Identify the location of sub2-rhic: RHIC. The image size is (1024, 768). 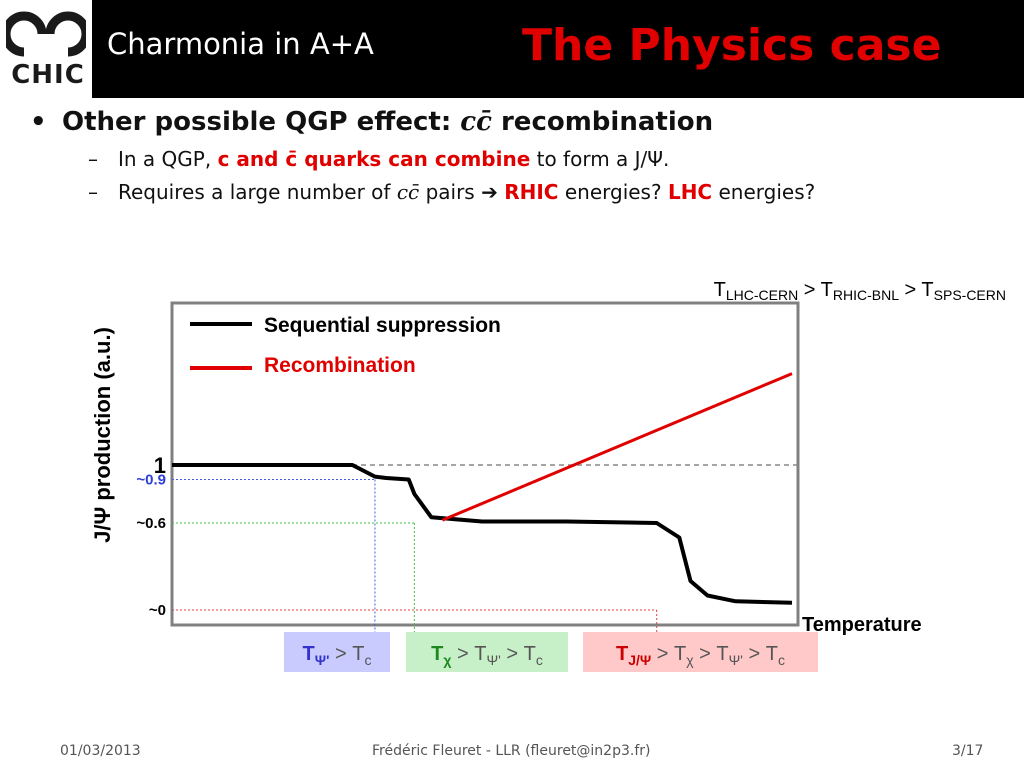
(531, 192).